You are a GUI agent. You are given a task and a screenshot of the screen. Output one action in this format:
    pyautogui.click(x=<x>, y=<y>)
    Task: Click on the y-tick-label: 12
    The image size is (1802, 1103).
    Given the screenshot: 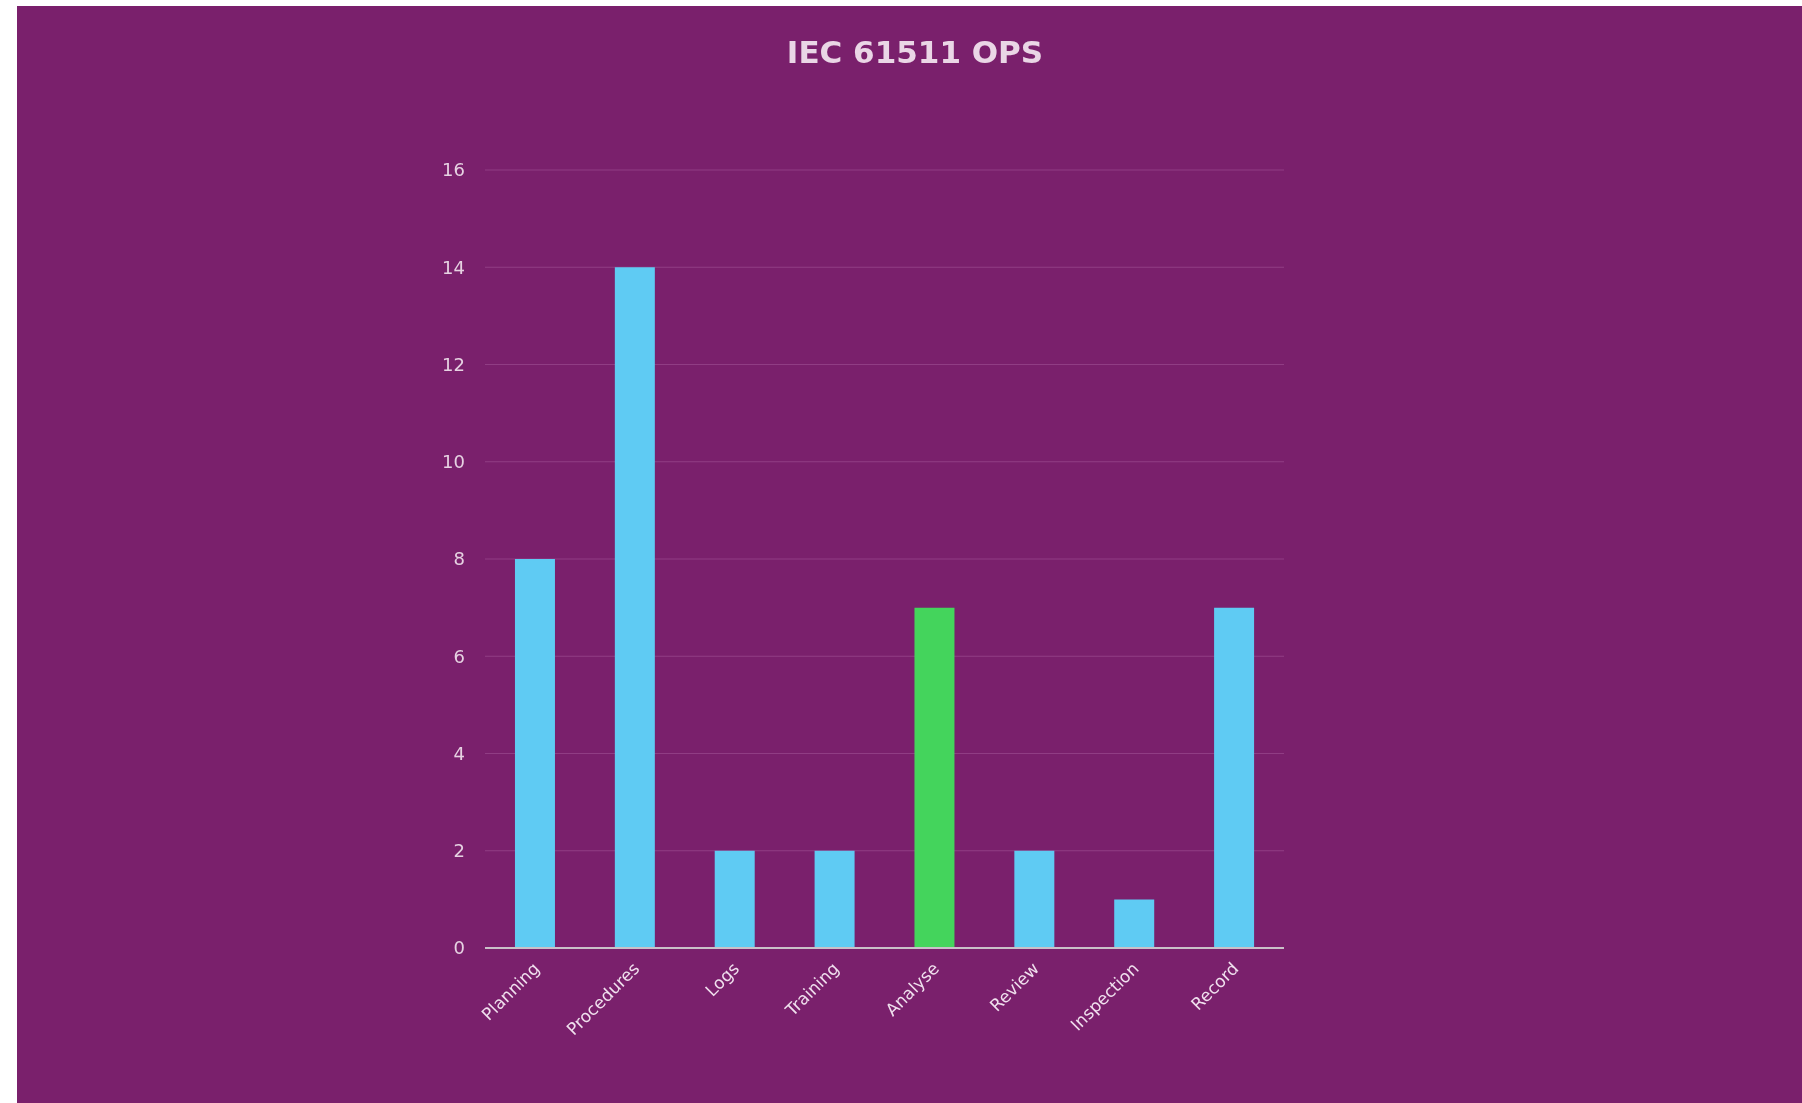 What is the action you would take?
    pyautogui.click(x=453, y=364)
    